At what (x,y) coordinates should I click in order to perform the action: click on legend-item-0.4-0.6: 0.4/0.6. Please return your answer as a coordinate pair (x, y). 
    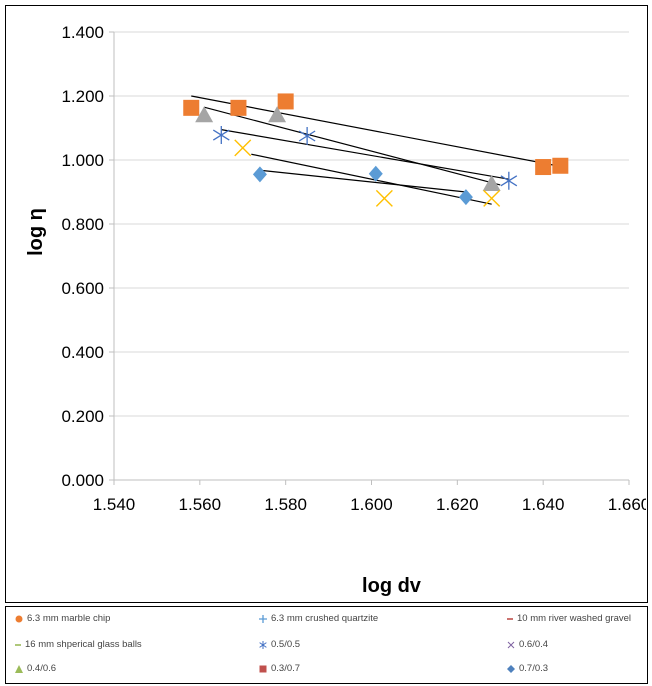
    Looking at the image, I should click on (35, 668).